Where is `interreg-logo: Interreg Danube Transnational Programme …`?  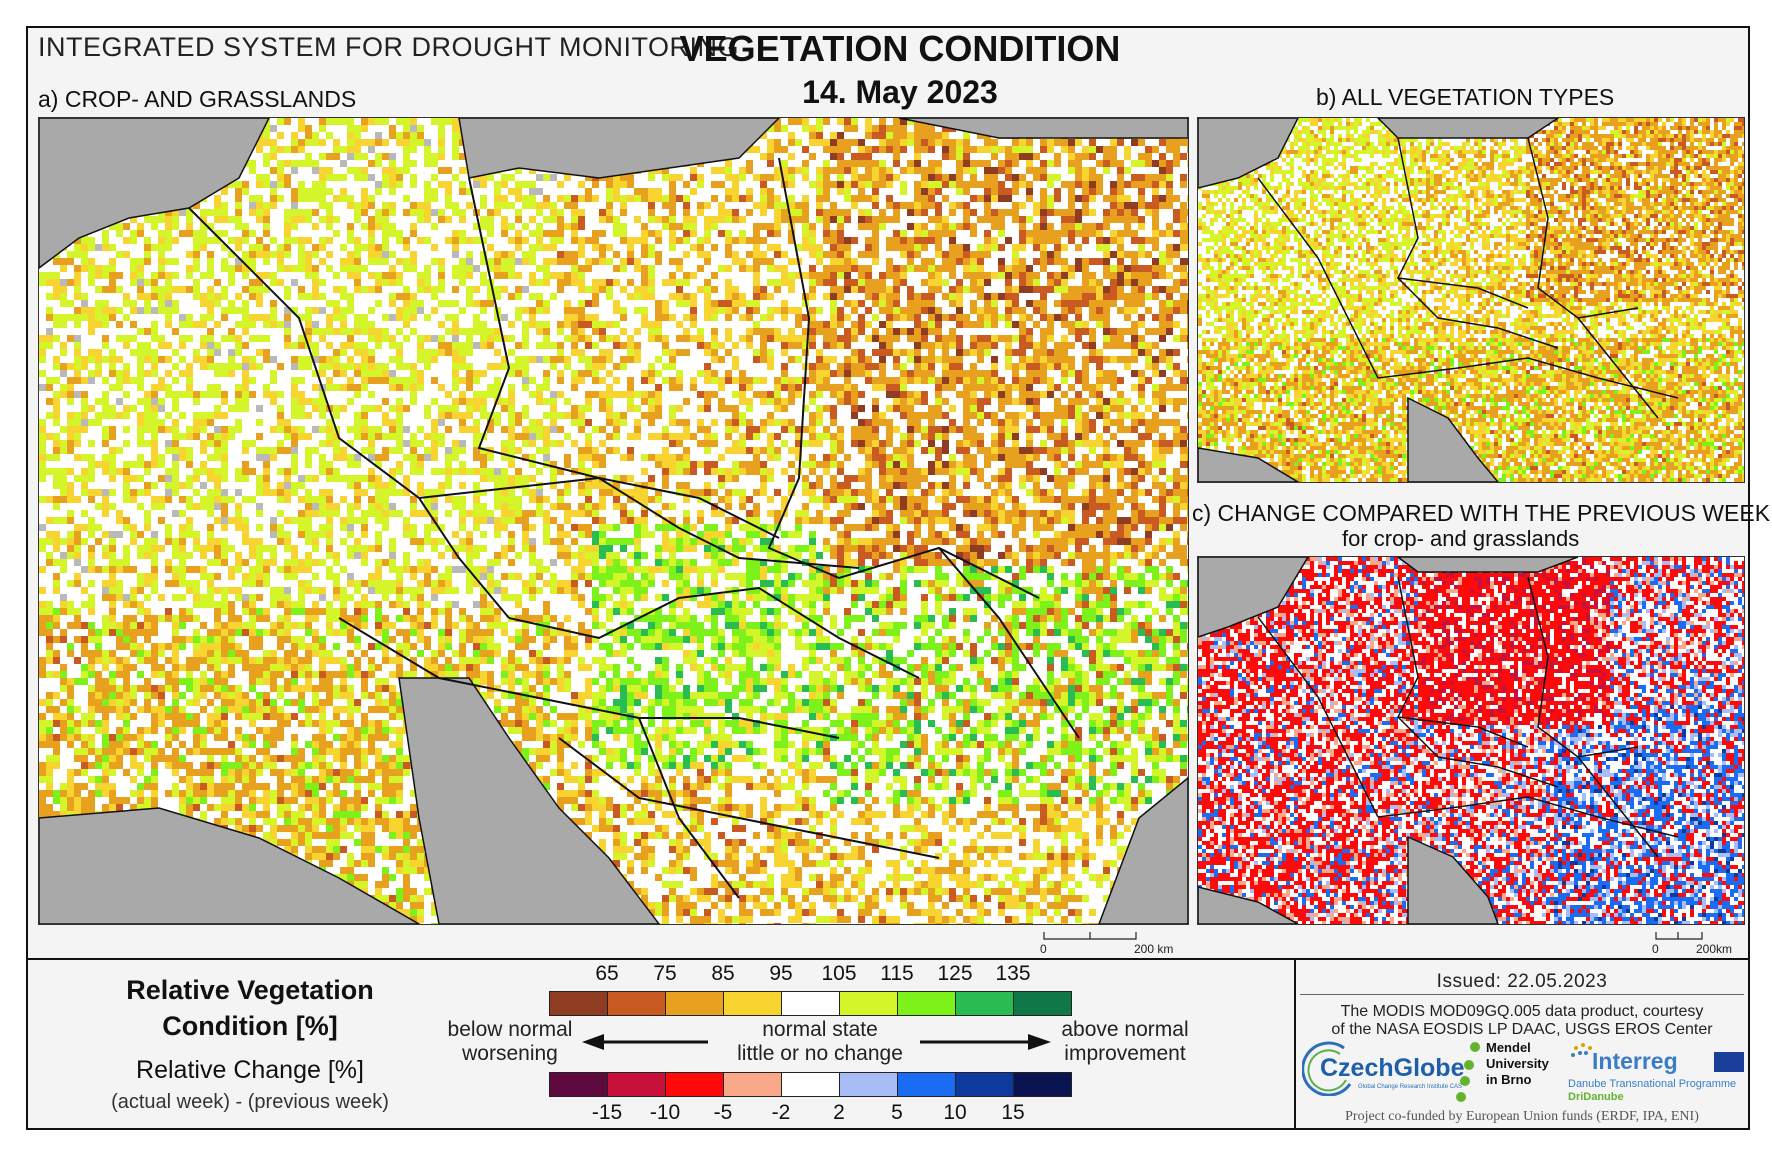
interreg-logo: Interreg Danube Transnational Programme … is located at coordinates (1658, 1072).